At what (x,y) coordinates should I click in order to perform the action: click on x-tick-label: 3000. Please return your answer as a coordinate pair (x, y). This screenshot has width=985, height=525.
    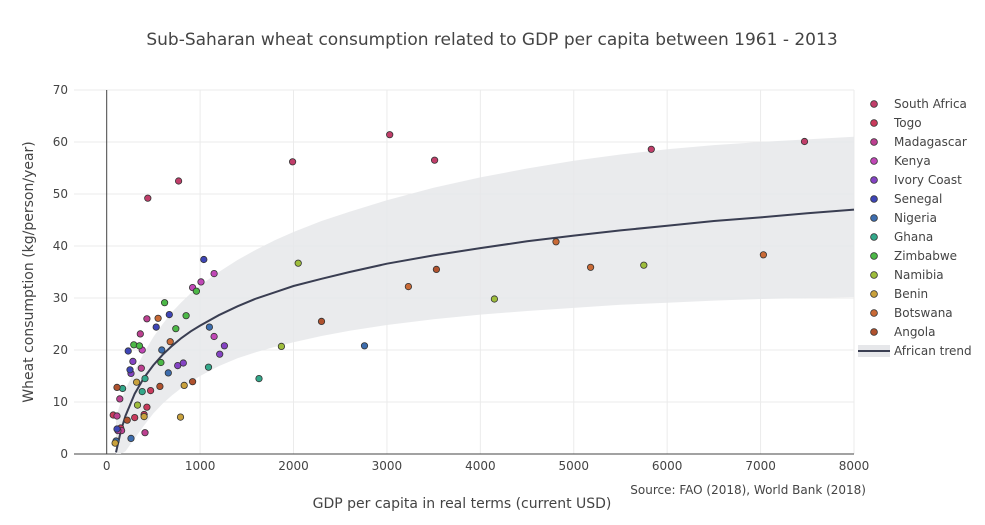
    Looking at the image, I should click on (387, 466).